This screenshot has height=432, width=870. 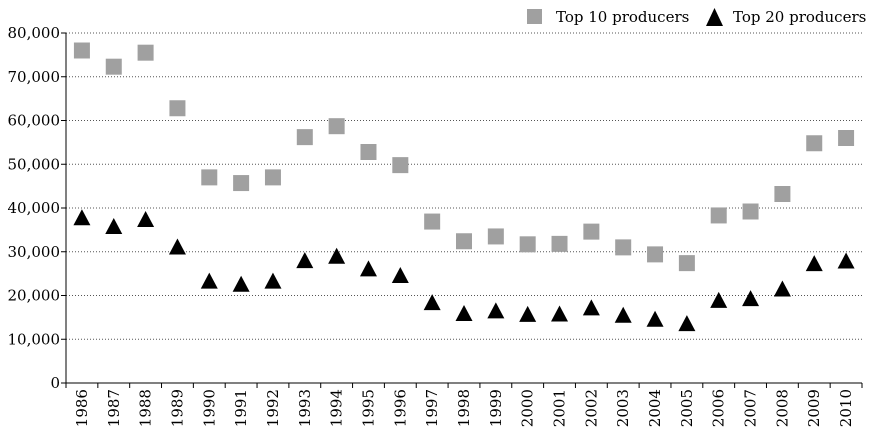 What do you see at coordinates (337, 408) in the screenshot?
I see `x-tick-label: 1994` at bounding box center [337, 408].